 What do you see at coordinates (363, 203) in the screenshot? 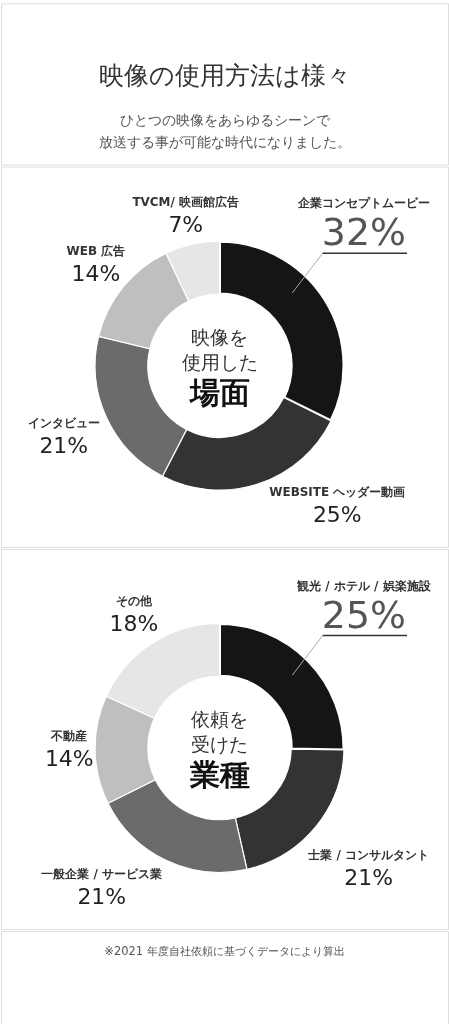
I see `slice-label: 企業コンセプトムービー` at bounding box center [363, 203].